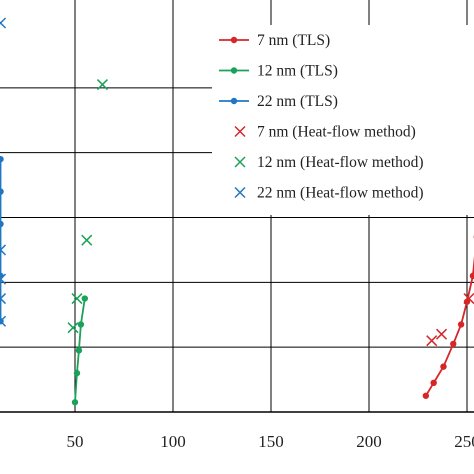  What do you see at coordinates (297, 71) in the screenshot?
I see `legend-label: 12 nm (TLS)` at bounding box center [297, 71].